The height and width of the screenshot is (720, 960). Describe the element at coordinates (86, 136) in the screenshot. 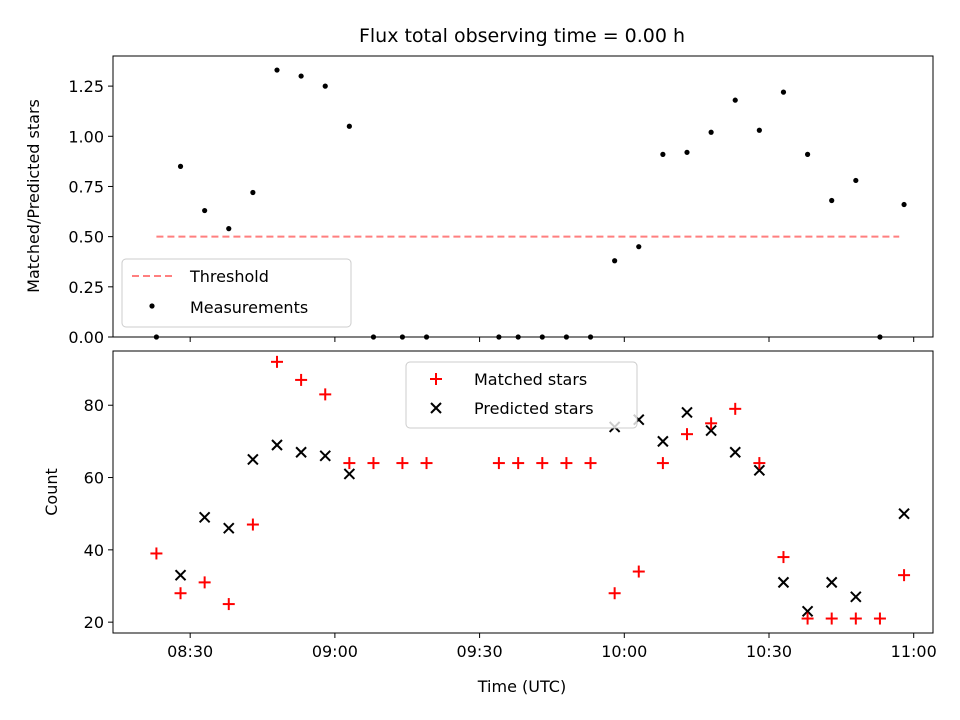

I see `ratio-y-tick-label: 1.00` at that location.